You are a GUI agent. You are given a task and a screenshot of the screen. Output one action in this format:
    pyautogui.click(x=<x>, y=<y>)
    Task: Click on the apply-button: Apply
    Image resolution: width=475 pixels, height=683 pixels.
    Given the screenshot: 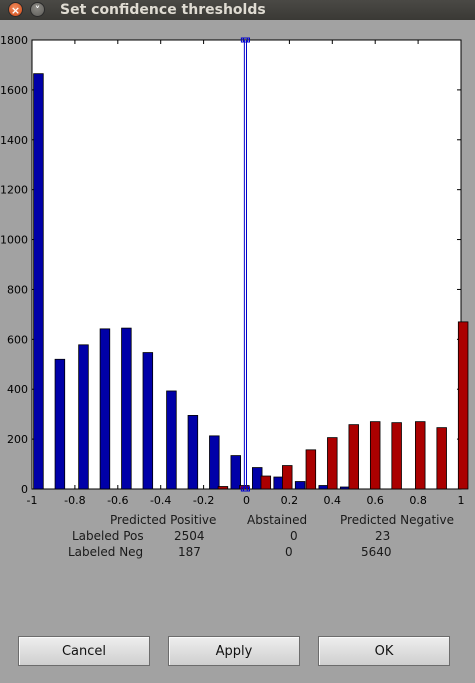 What is the action you would take?
    pyautogui.click(x=234, y=651)
    